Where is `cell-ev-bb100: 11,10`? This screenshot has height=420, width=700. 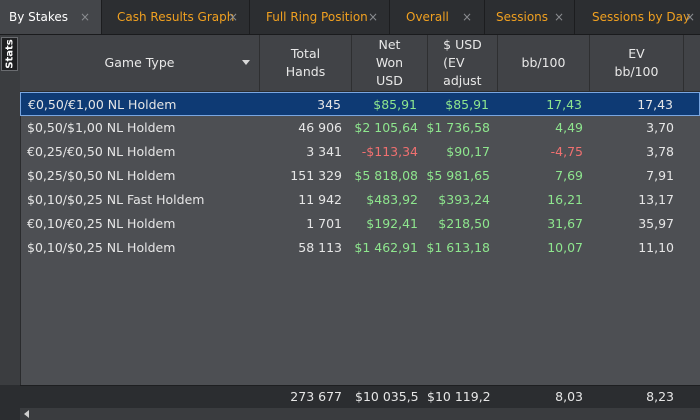 cell-ev-bb100: 11,10 is located at coordinates (656, 247).